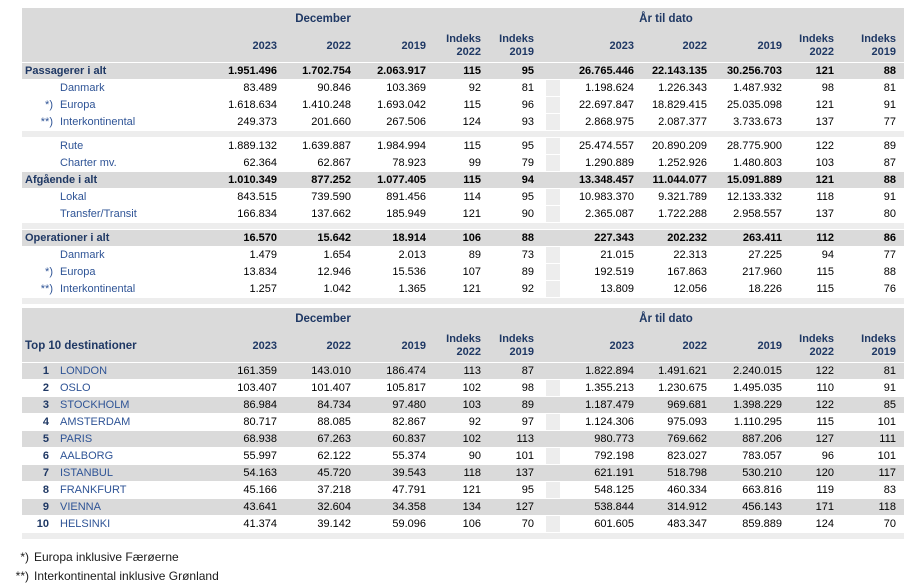  What do you see at coordinates (260, 238) in the screenshot?
I see `cell-dec-2023: 16.570` at bounding box center [260, 238].